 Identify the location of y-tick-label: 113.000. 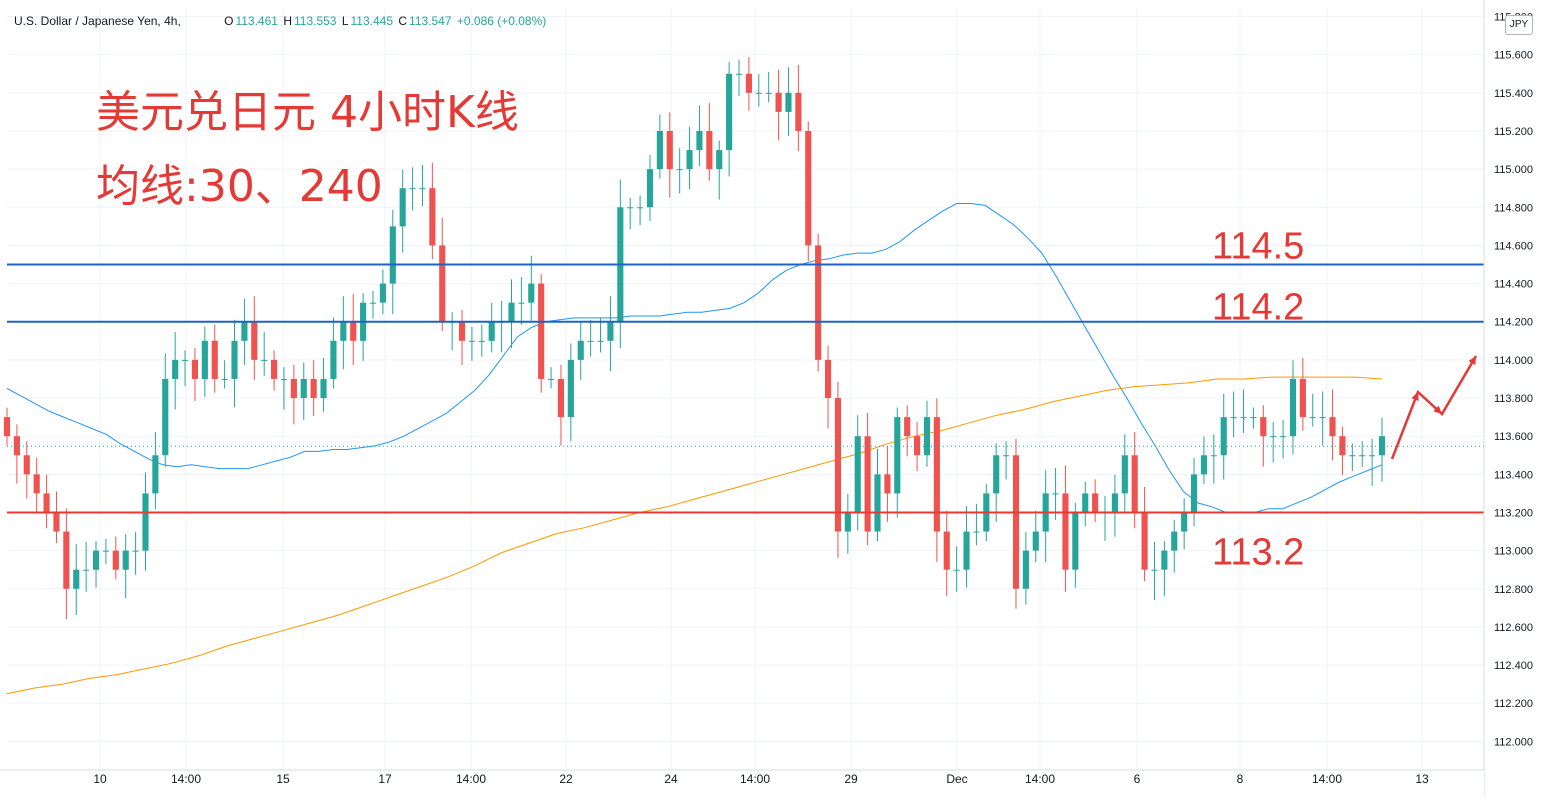
(1513, 552).